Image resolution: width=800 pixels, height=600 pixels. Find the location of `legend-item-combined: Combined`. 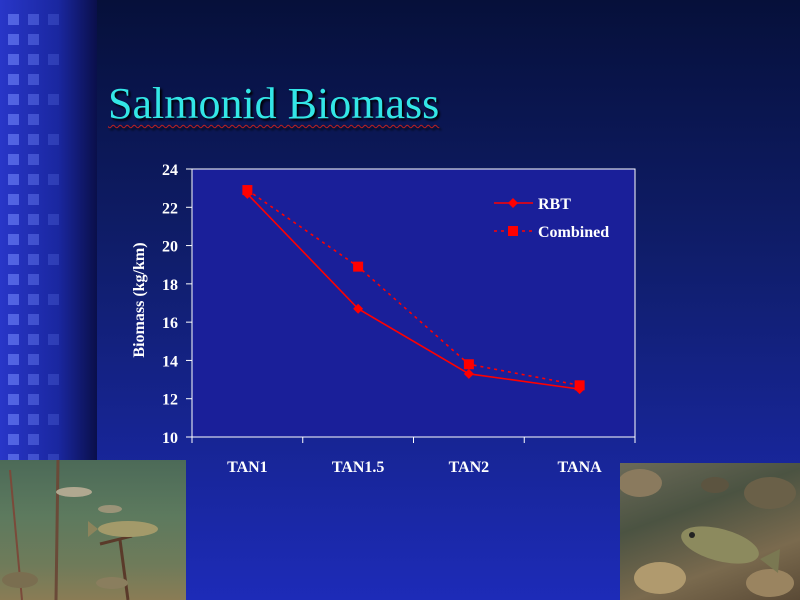

legend-item-combined: Combined is located at coordinates (551, 232).